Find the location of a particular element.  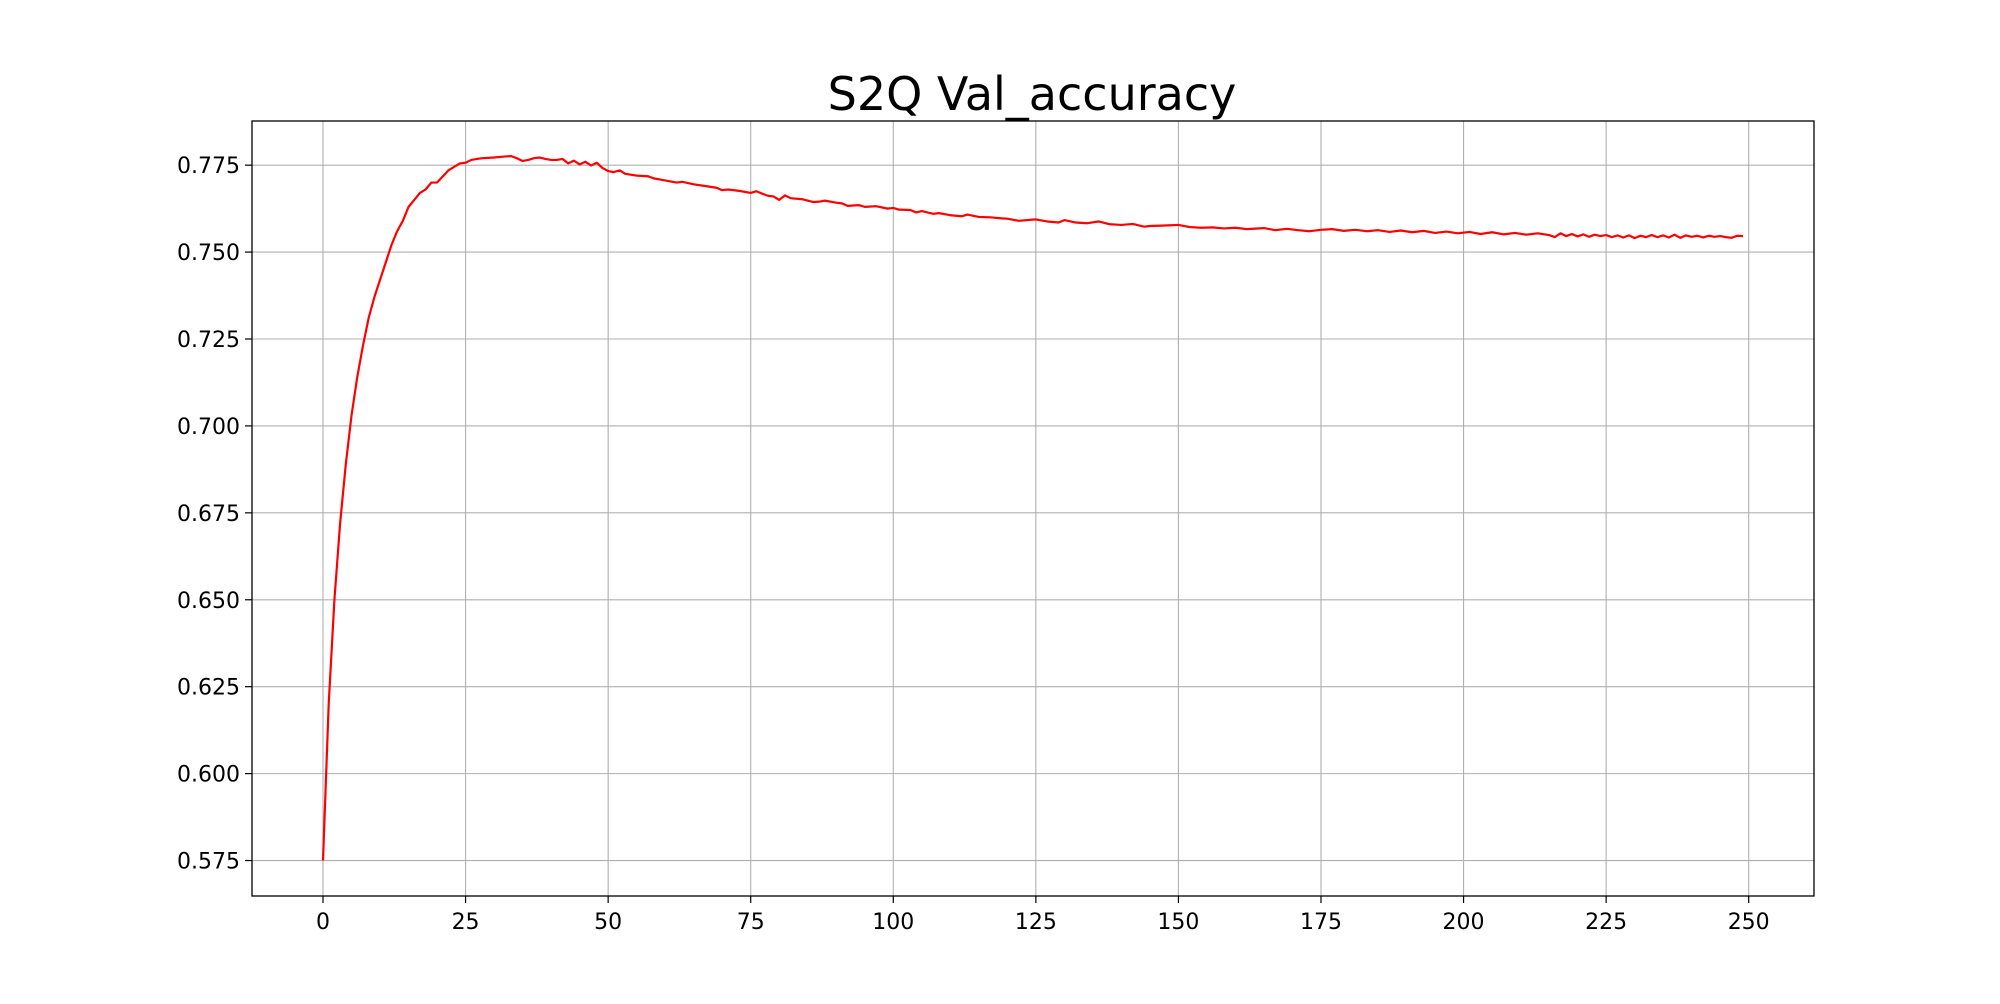

x-tick-label: 125 is located at coordinates (1036, 922).